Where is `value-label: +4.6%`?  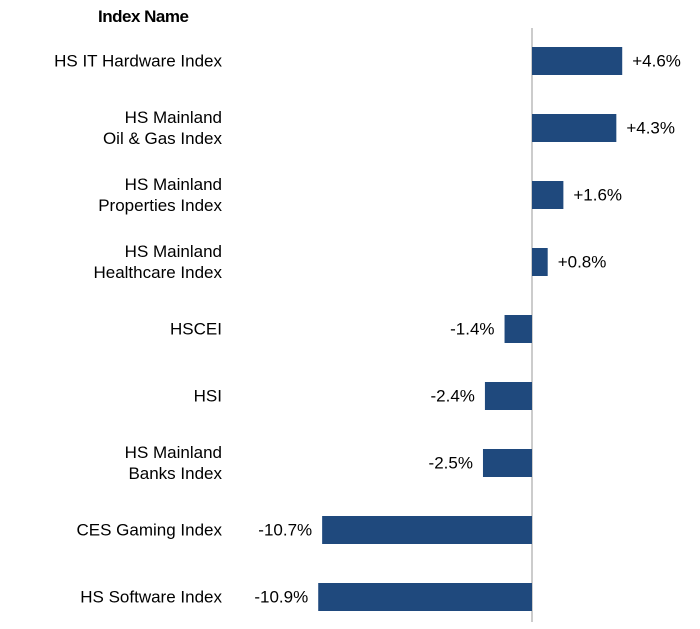
value-label: +4.6% is located at coordinates (656, 61).